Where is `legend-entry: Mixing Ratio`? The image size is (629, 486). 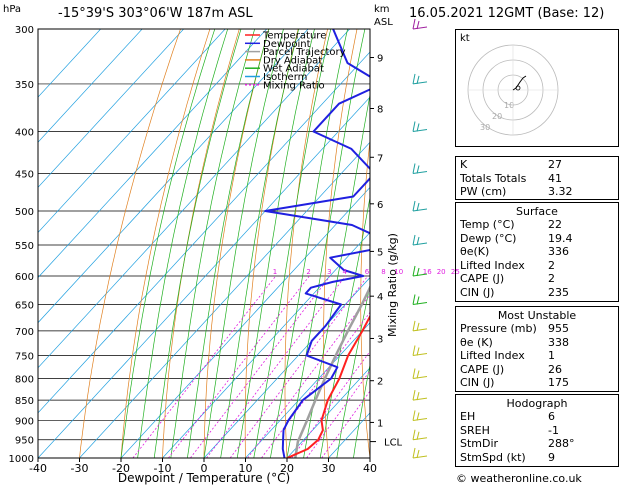 legend-entry: Mixing Ratio is located at coordinates (294, 85).